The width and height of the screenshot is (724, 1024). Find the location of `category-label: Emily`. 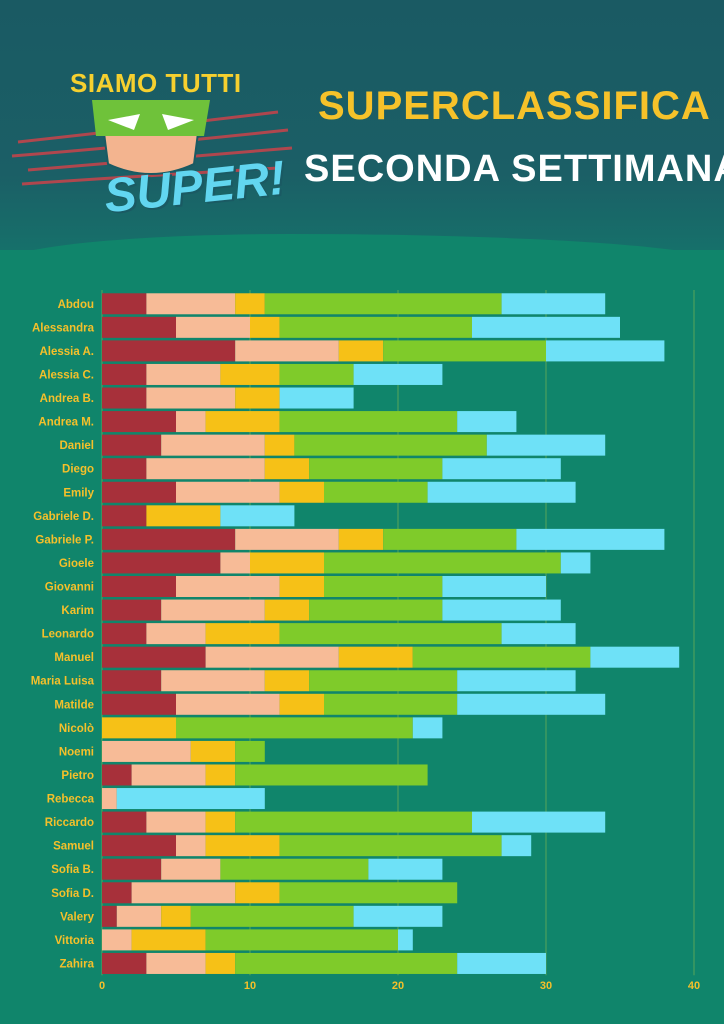

category-label: Emily is located at coordinates (78, 493).